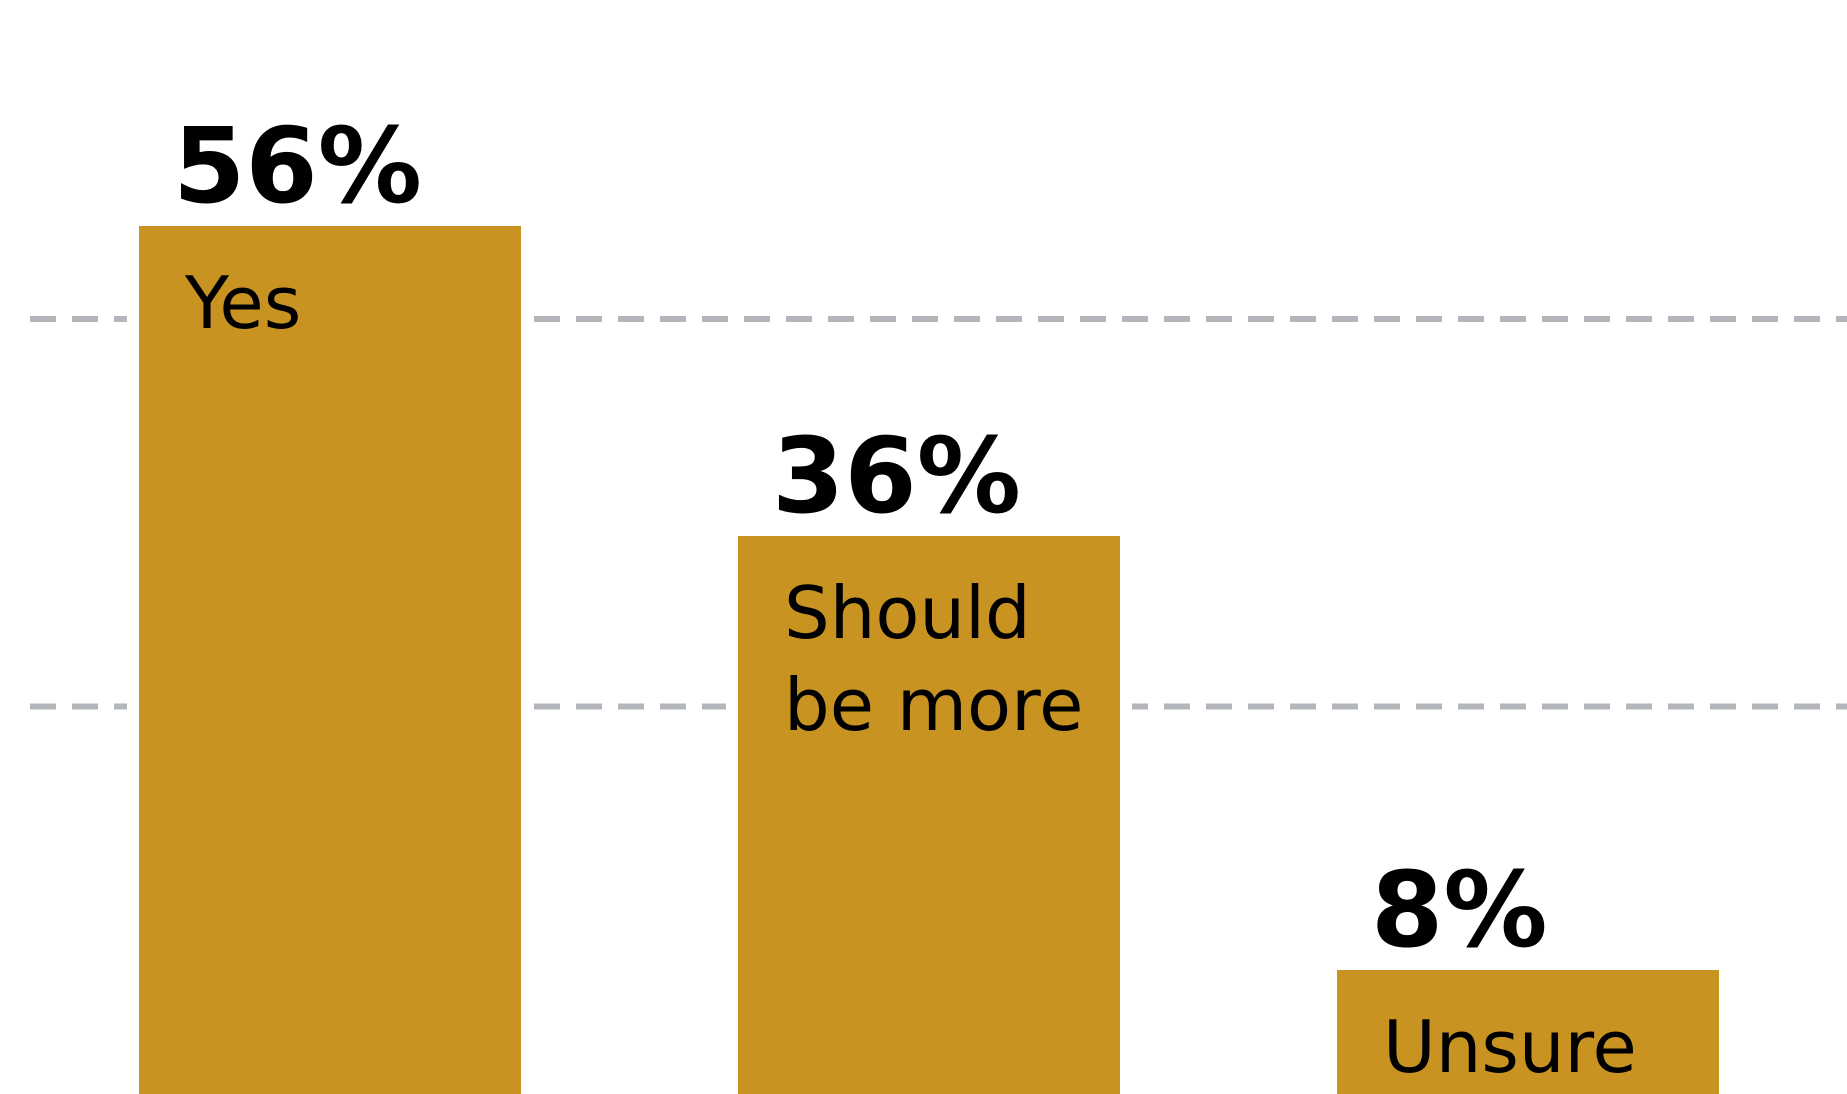 This screenshot has width=1847, height=1094. What do you see at coordinates (907, 613) in the screenshot?
I see `category-label: Should` at bounding box center [907, 613].